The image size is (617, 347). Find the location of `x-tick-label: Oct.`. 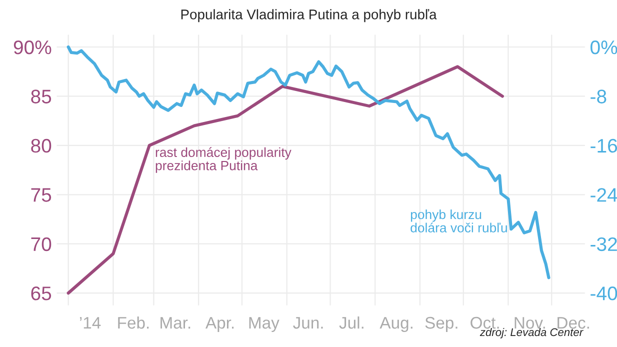

x-tick-label: Oct. is located at coordinates (484, 322).